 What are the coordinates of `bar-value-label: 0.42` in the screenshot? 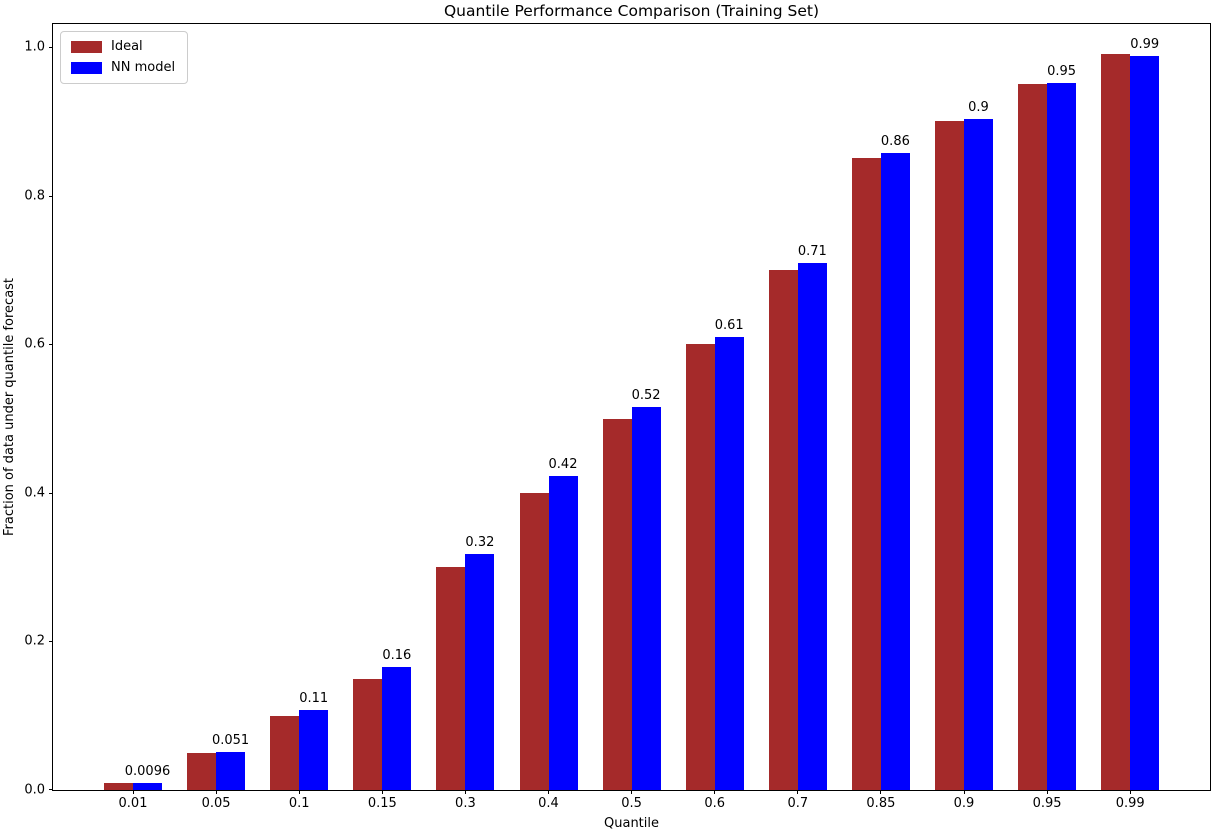 It's located at (563, 464).